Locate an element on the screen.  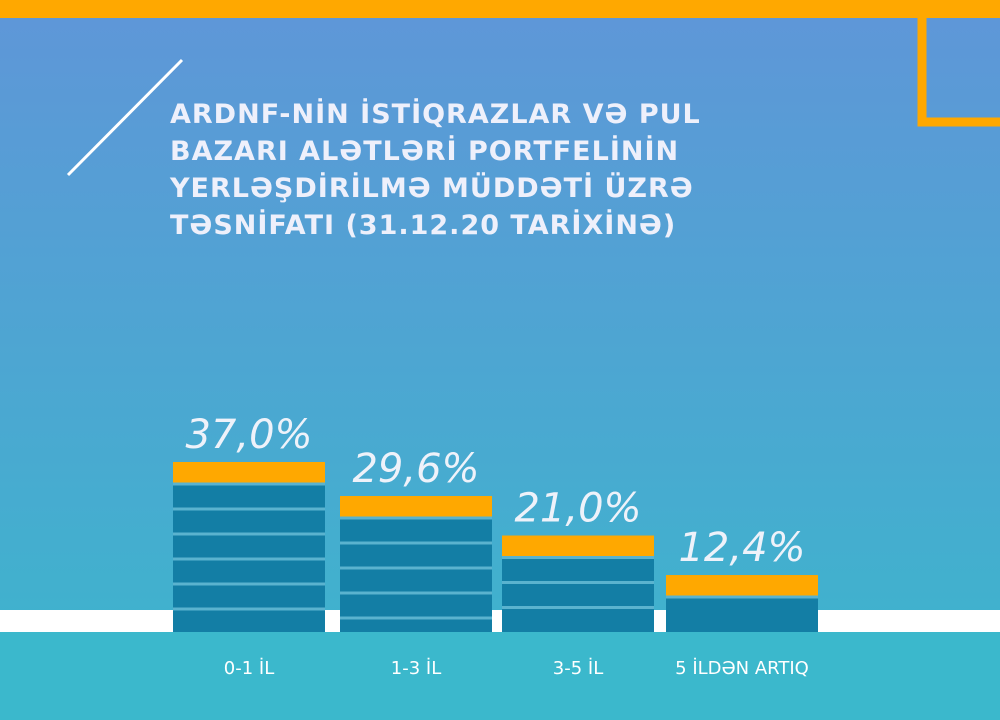
x-tick-label: 3-5 İL is located at coordinates (578, 668).